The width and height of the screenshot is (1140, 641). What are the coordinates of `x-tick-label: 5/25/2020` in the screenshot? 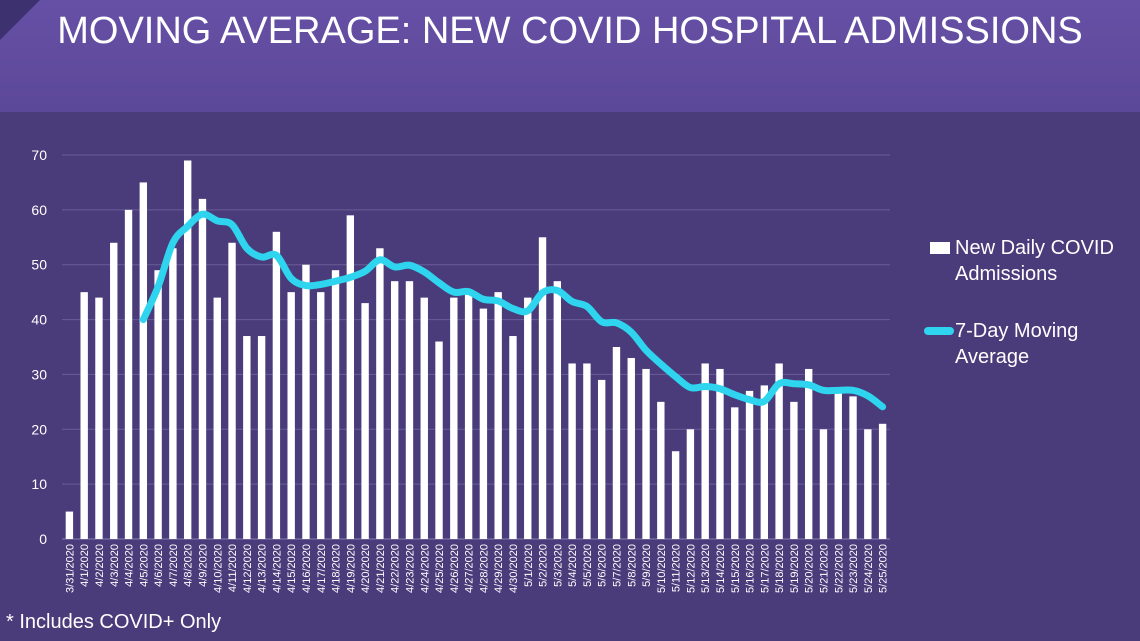 It's located at (884, 568).